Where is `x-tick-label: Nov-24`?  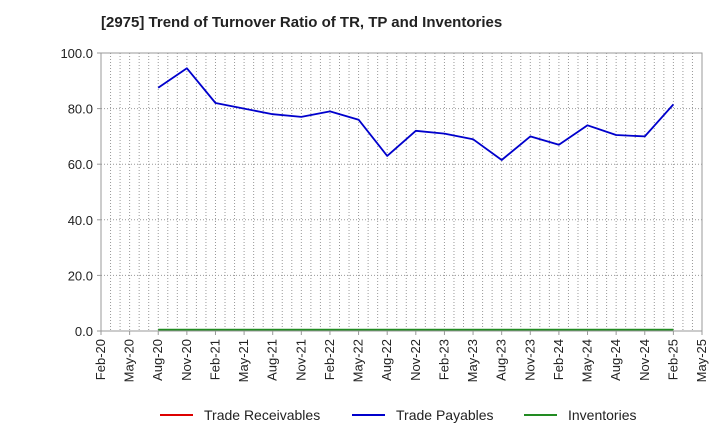 x-tick-label: Nov-24 is located at coordinates (644, 360).